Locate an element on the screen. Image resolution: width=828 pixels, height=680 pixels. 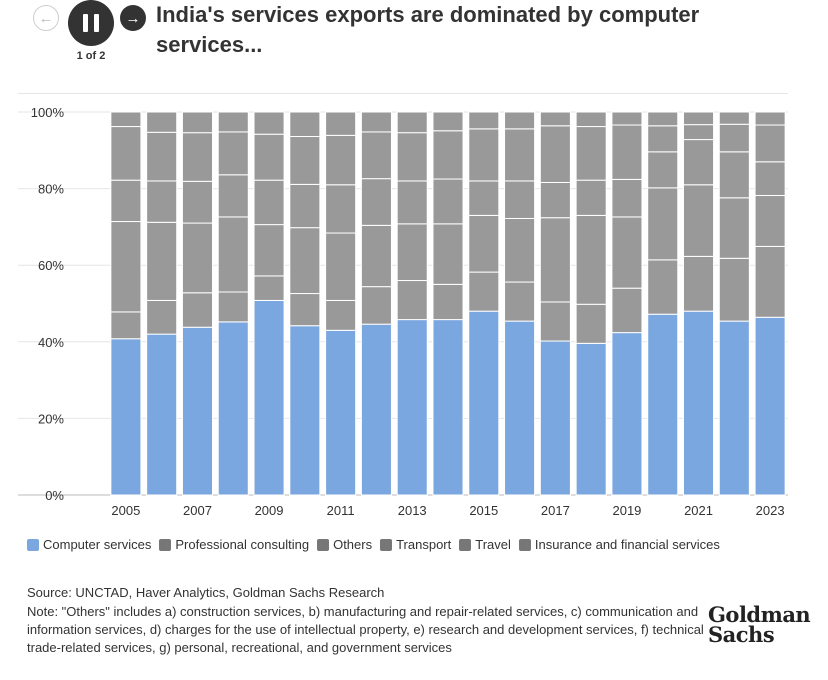
bar-segment-5-2009 is located at coordinates (269, 123).